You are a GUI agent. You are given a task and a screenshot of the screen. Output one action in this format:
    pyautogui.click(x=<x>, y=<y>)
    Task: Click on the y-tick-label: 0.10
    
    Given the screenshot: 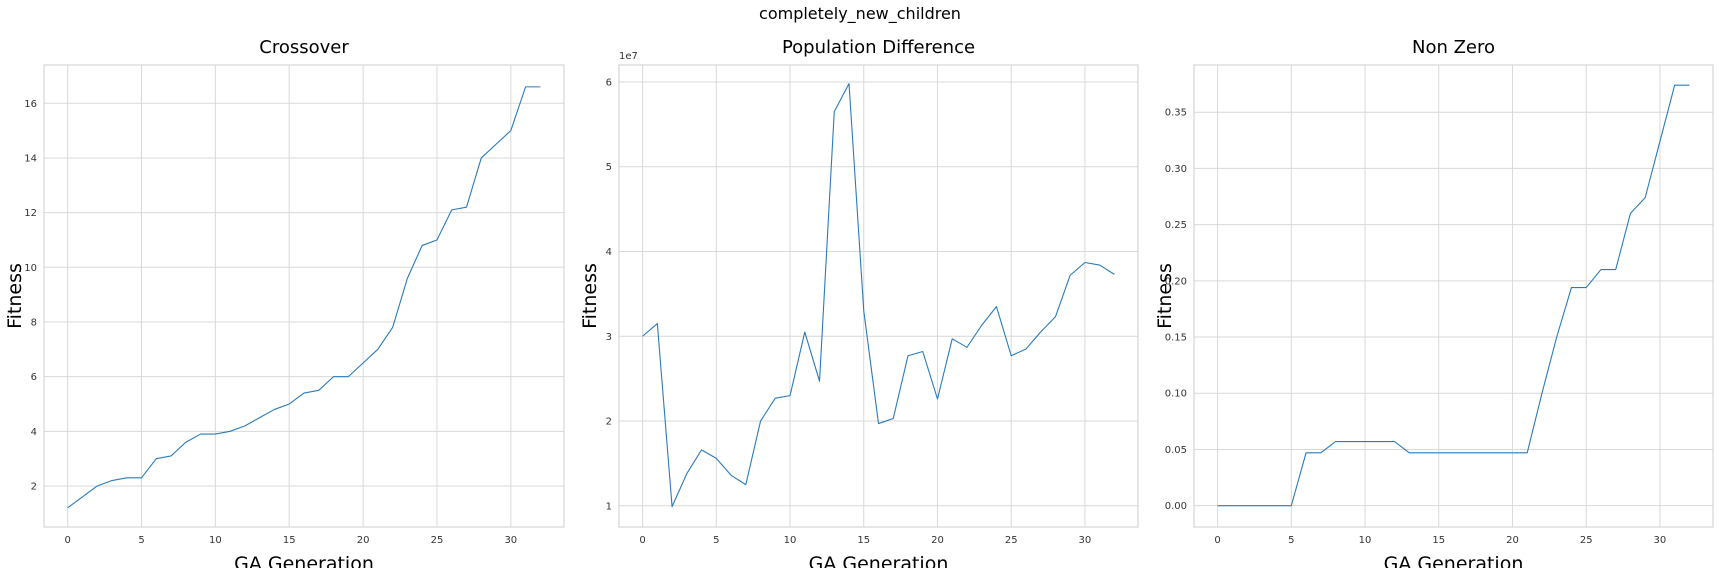 What is the action you would take?
    pyautogui.click(x=1176, y=394)
    